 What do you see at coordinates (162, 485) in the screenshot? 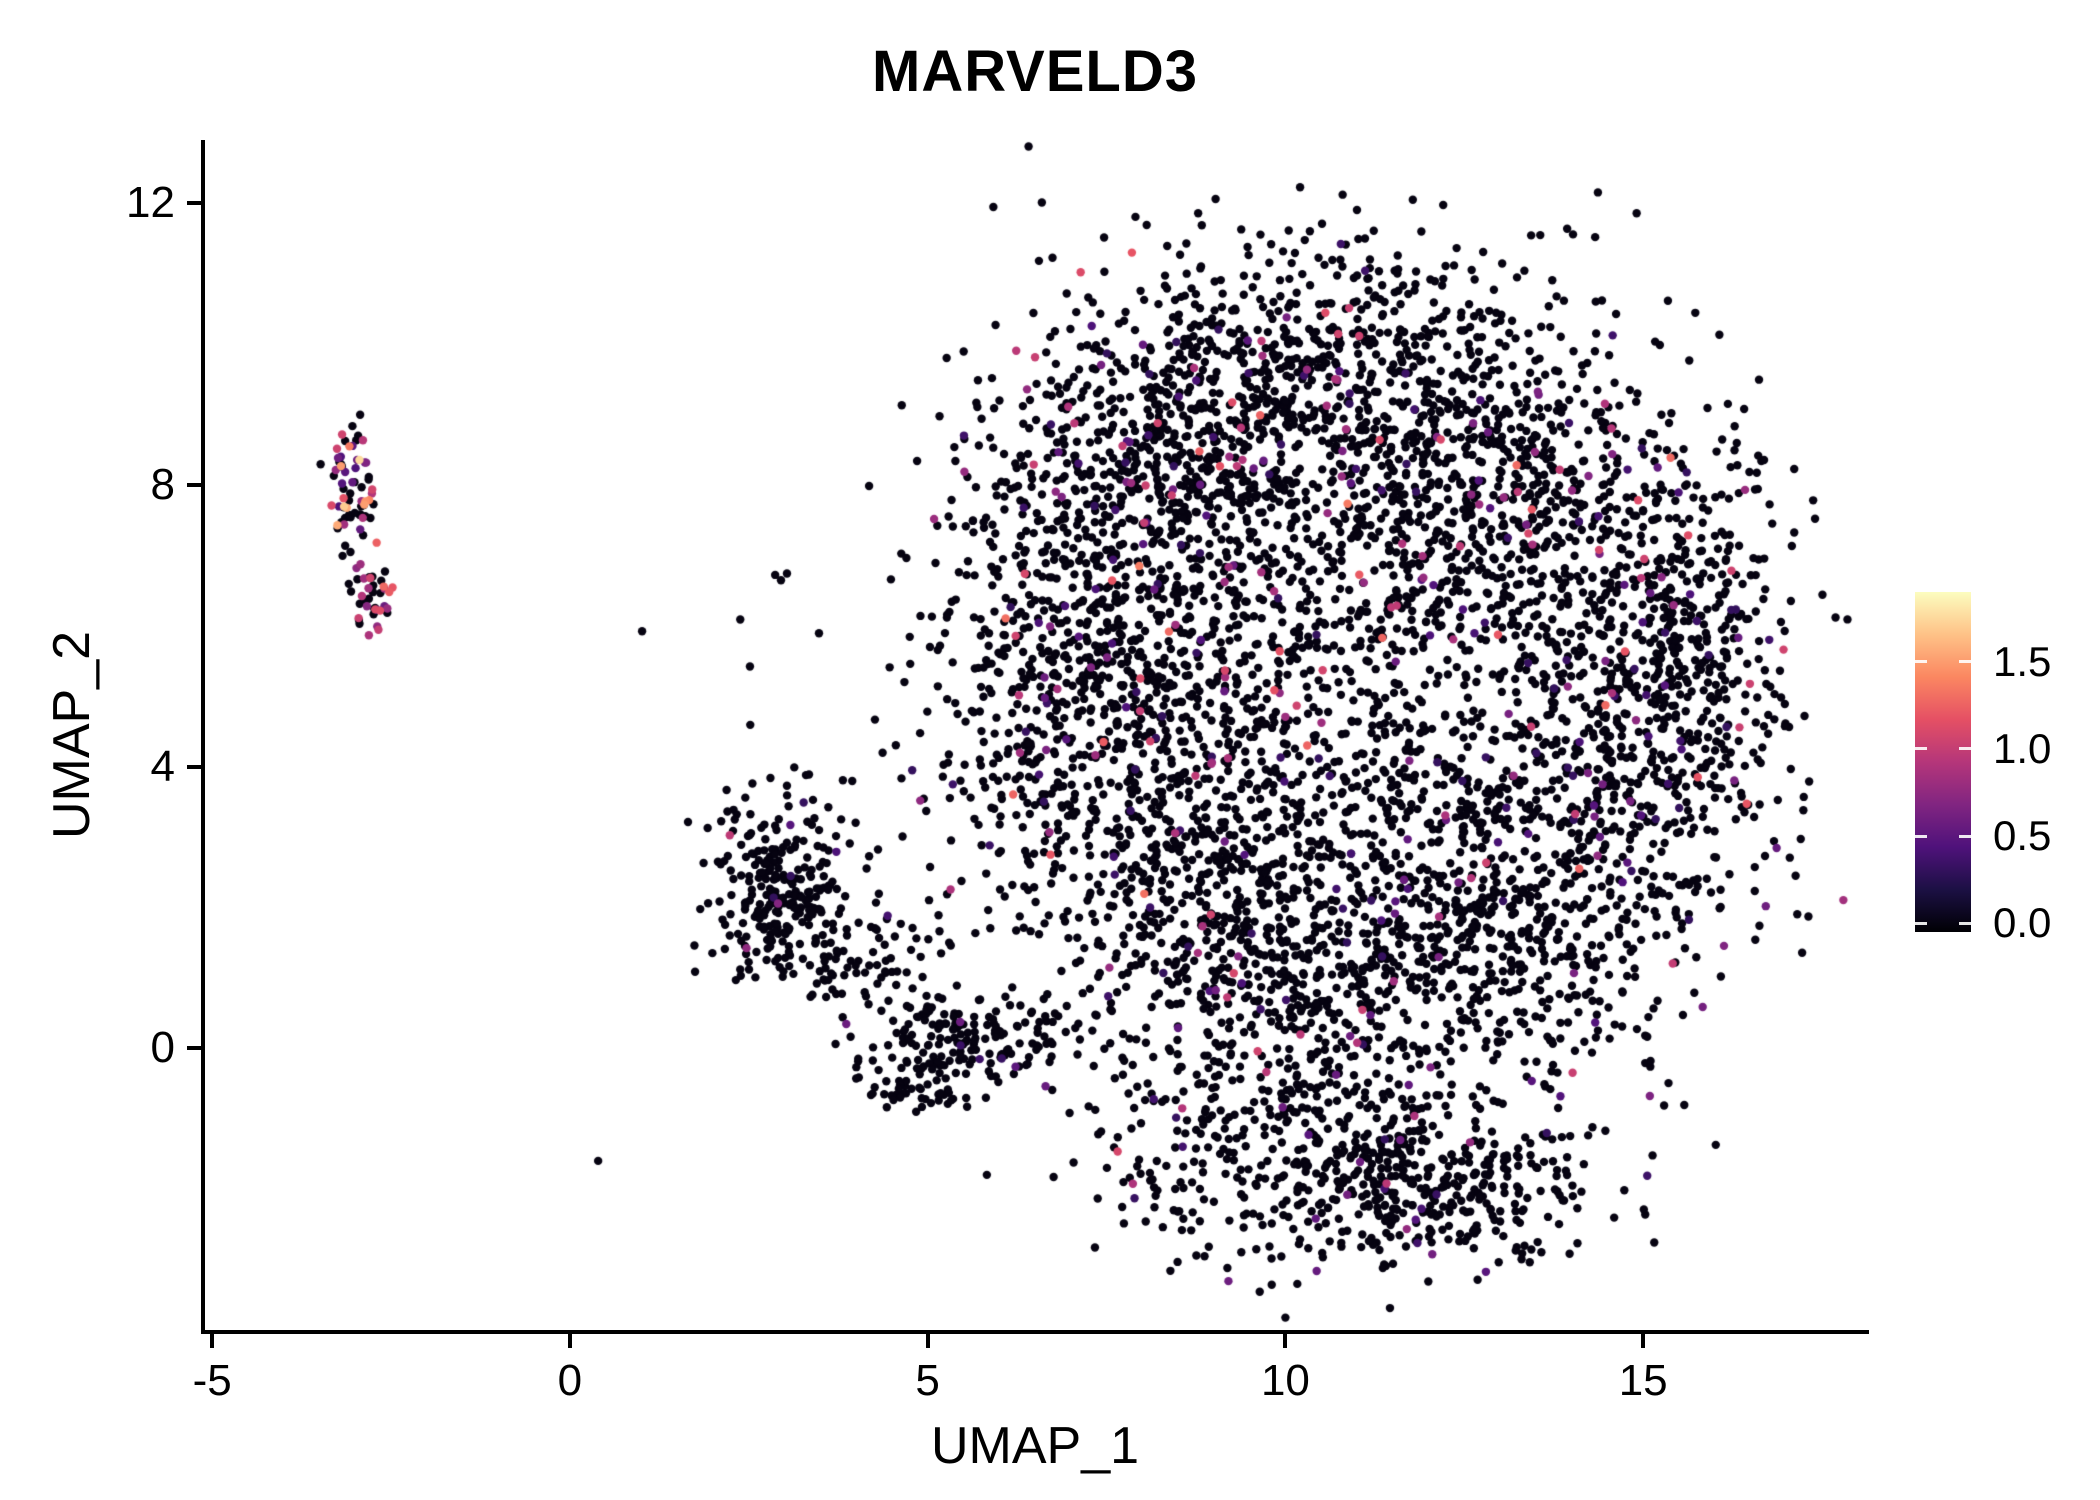
I see `y-tick-label: 8` at bounding box center [162, 485].